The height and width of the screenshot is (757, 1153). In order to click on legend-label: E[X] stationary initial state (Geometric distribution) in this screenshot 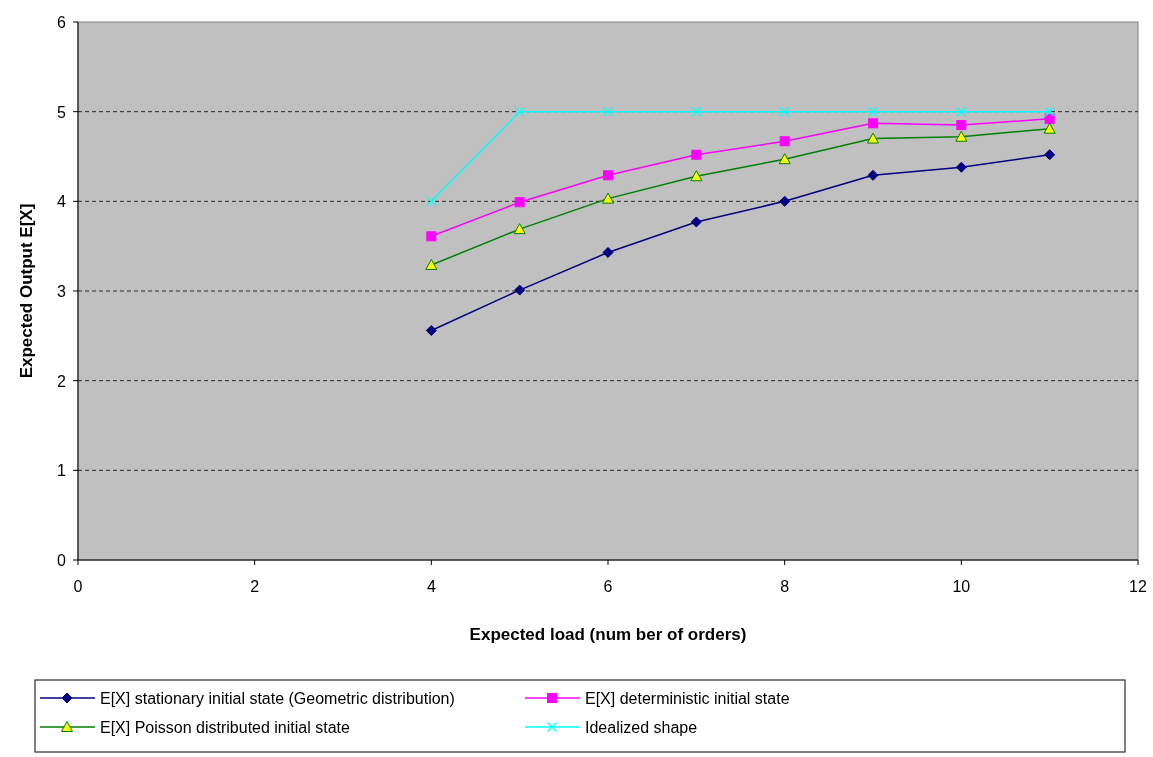, I will do `click(277, 698)`.